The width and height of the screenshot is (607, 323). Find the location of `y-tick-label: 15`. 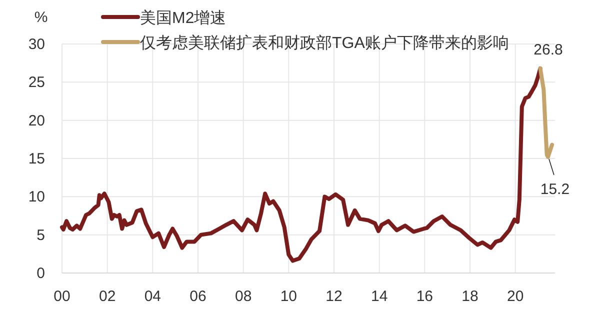

y-tick-label: 15 is located at coordinates (36, 159).